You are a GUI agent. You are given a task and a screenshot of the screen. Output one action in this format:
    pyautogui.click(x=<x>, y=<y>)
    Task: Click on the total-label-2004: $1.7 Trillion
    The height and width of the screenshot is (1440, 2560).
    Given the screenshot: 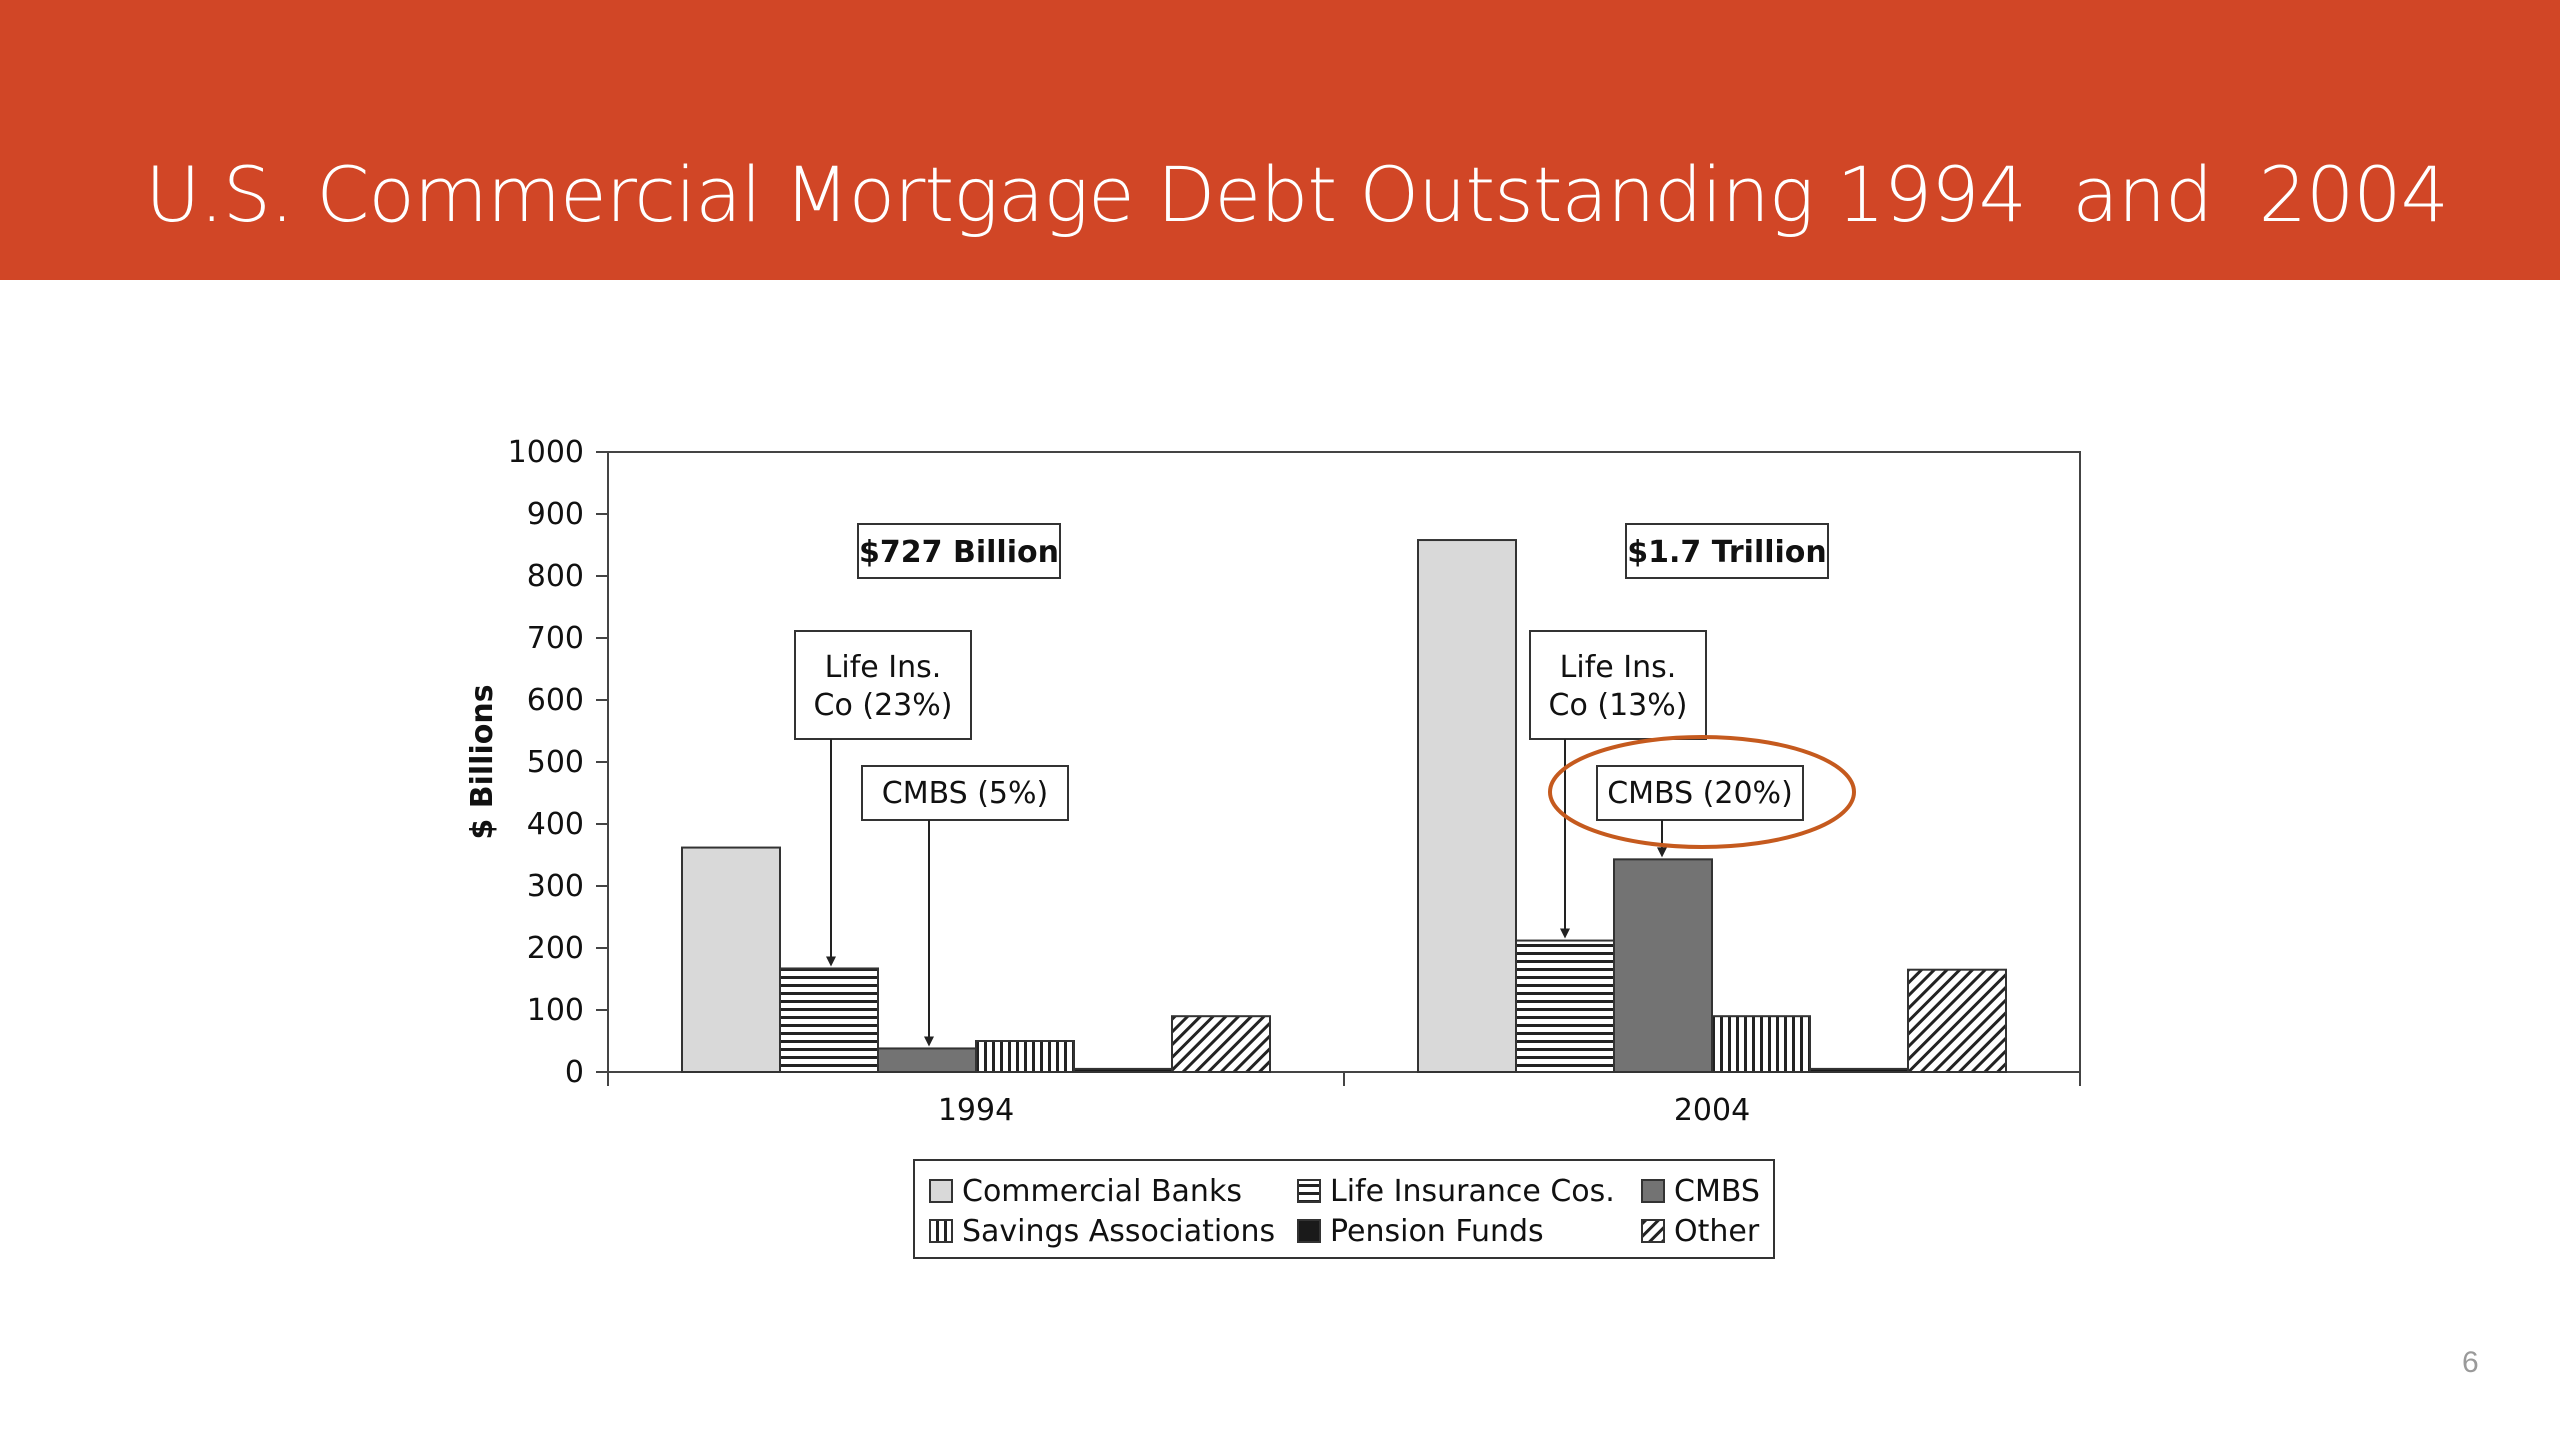 What is the action you would take?
    pyautogui.click(x=1727, y=552)
    